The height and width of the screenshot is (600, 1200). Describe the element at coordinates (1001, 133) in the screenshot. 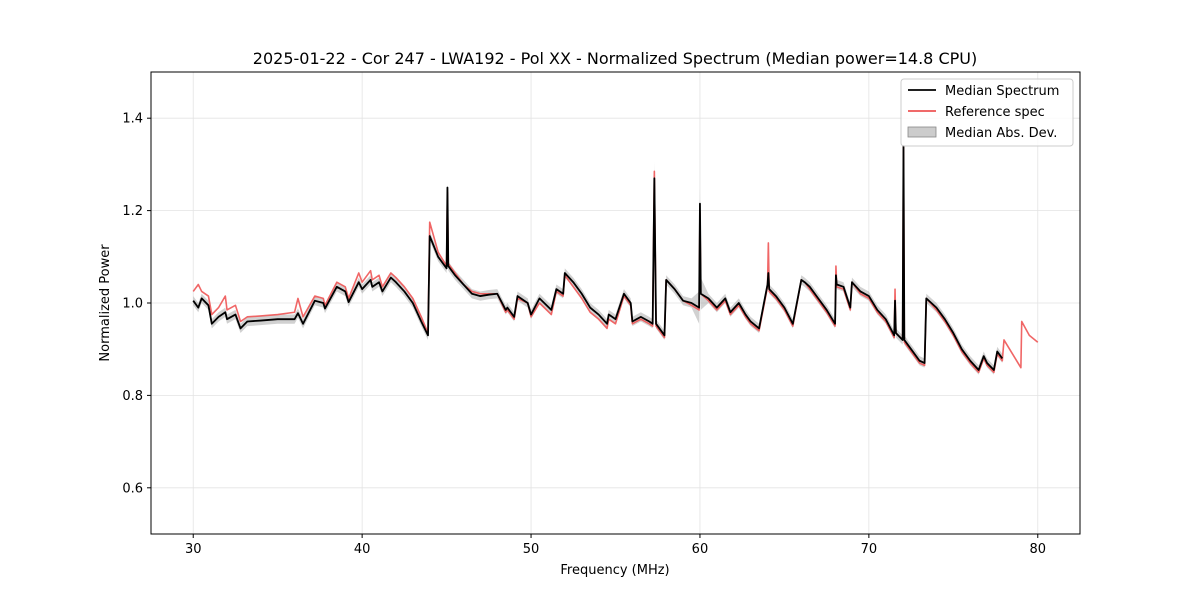

I see `legend-mad-label: Median Abs. Dev.` at that location.